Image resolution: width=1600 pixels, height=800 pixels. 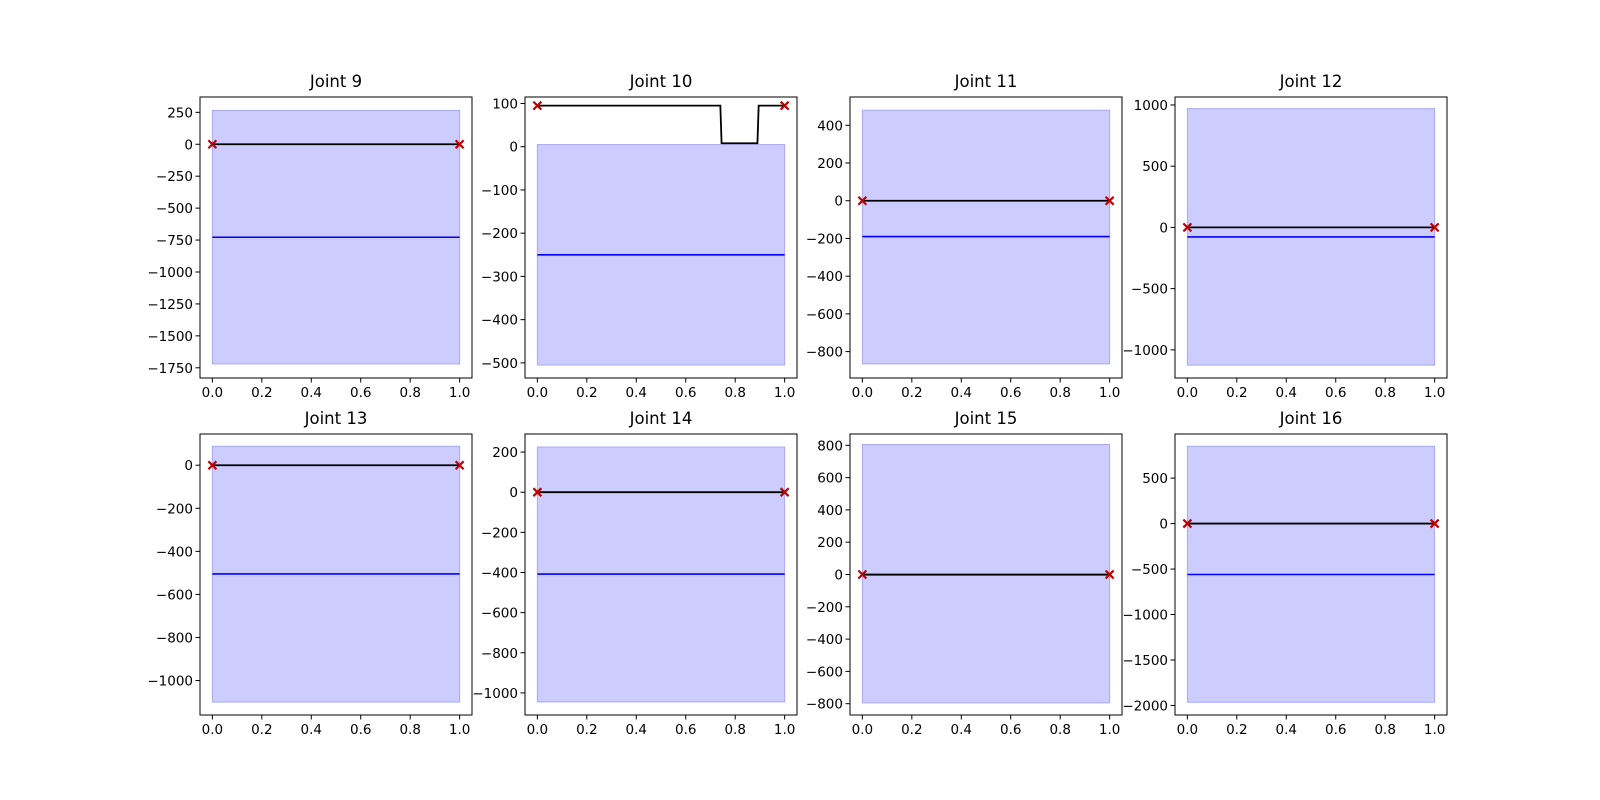 I want to click on subplot-title: Joint 10, so click(x=661, y=81).